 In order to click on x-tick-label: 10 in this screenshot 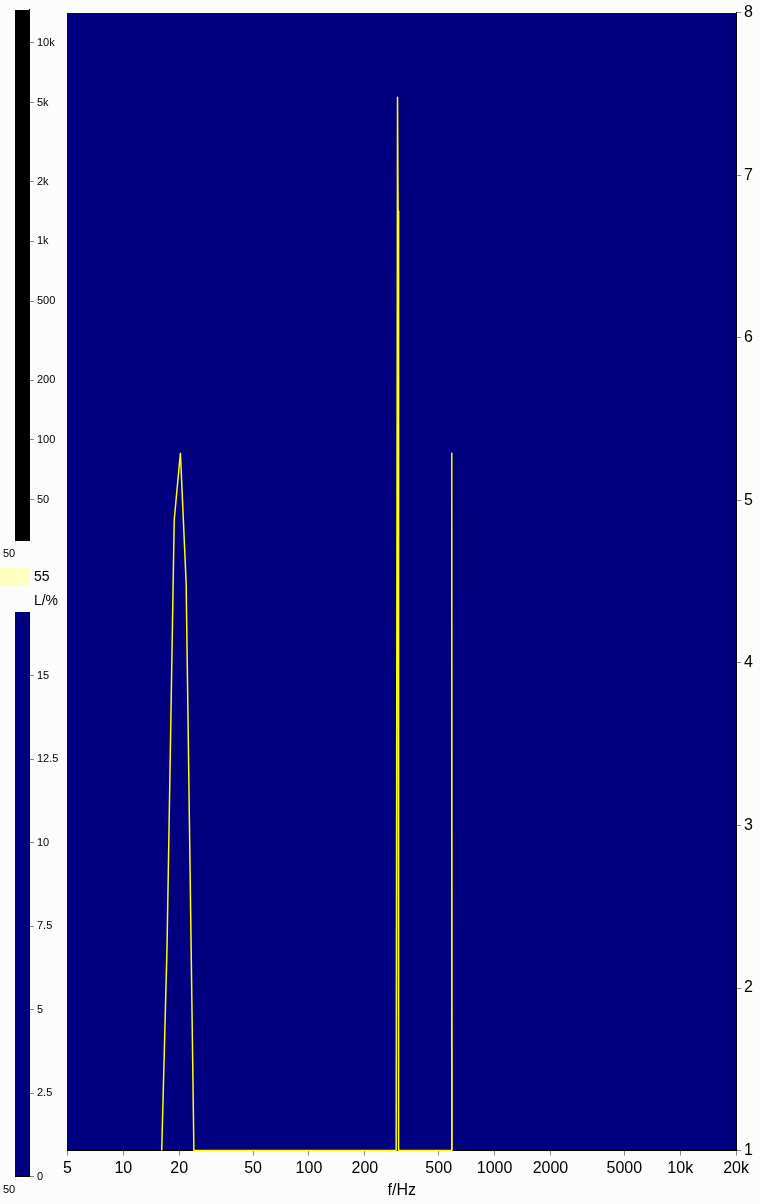, I will do `click(123, 1167)`.